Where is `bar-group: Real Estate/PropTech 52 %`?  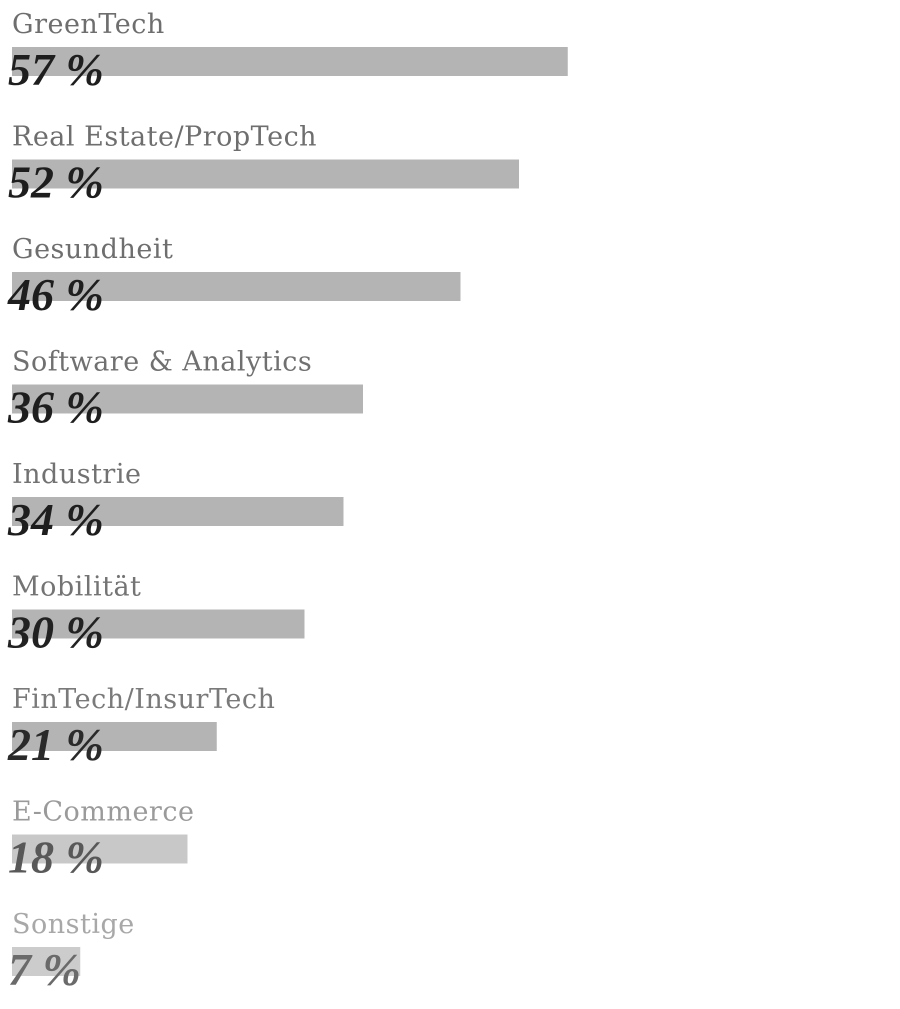
bar-group: Real Estate/PropTech 52 % is located at coordinates (263, 165).